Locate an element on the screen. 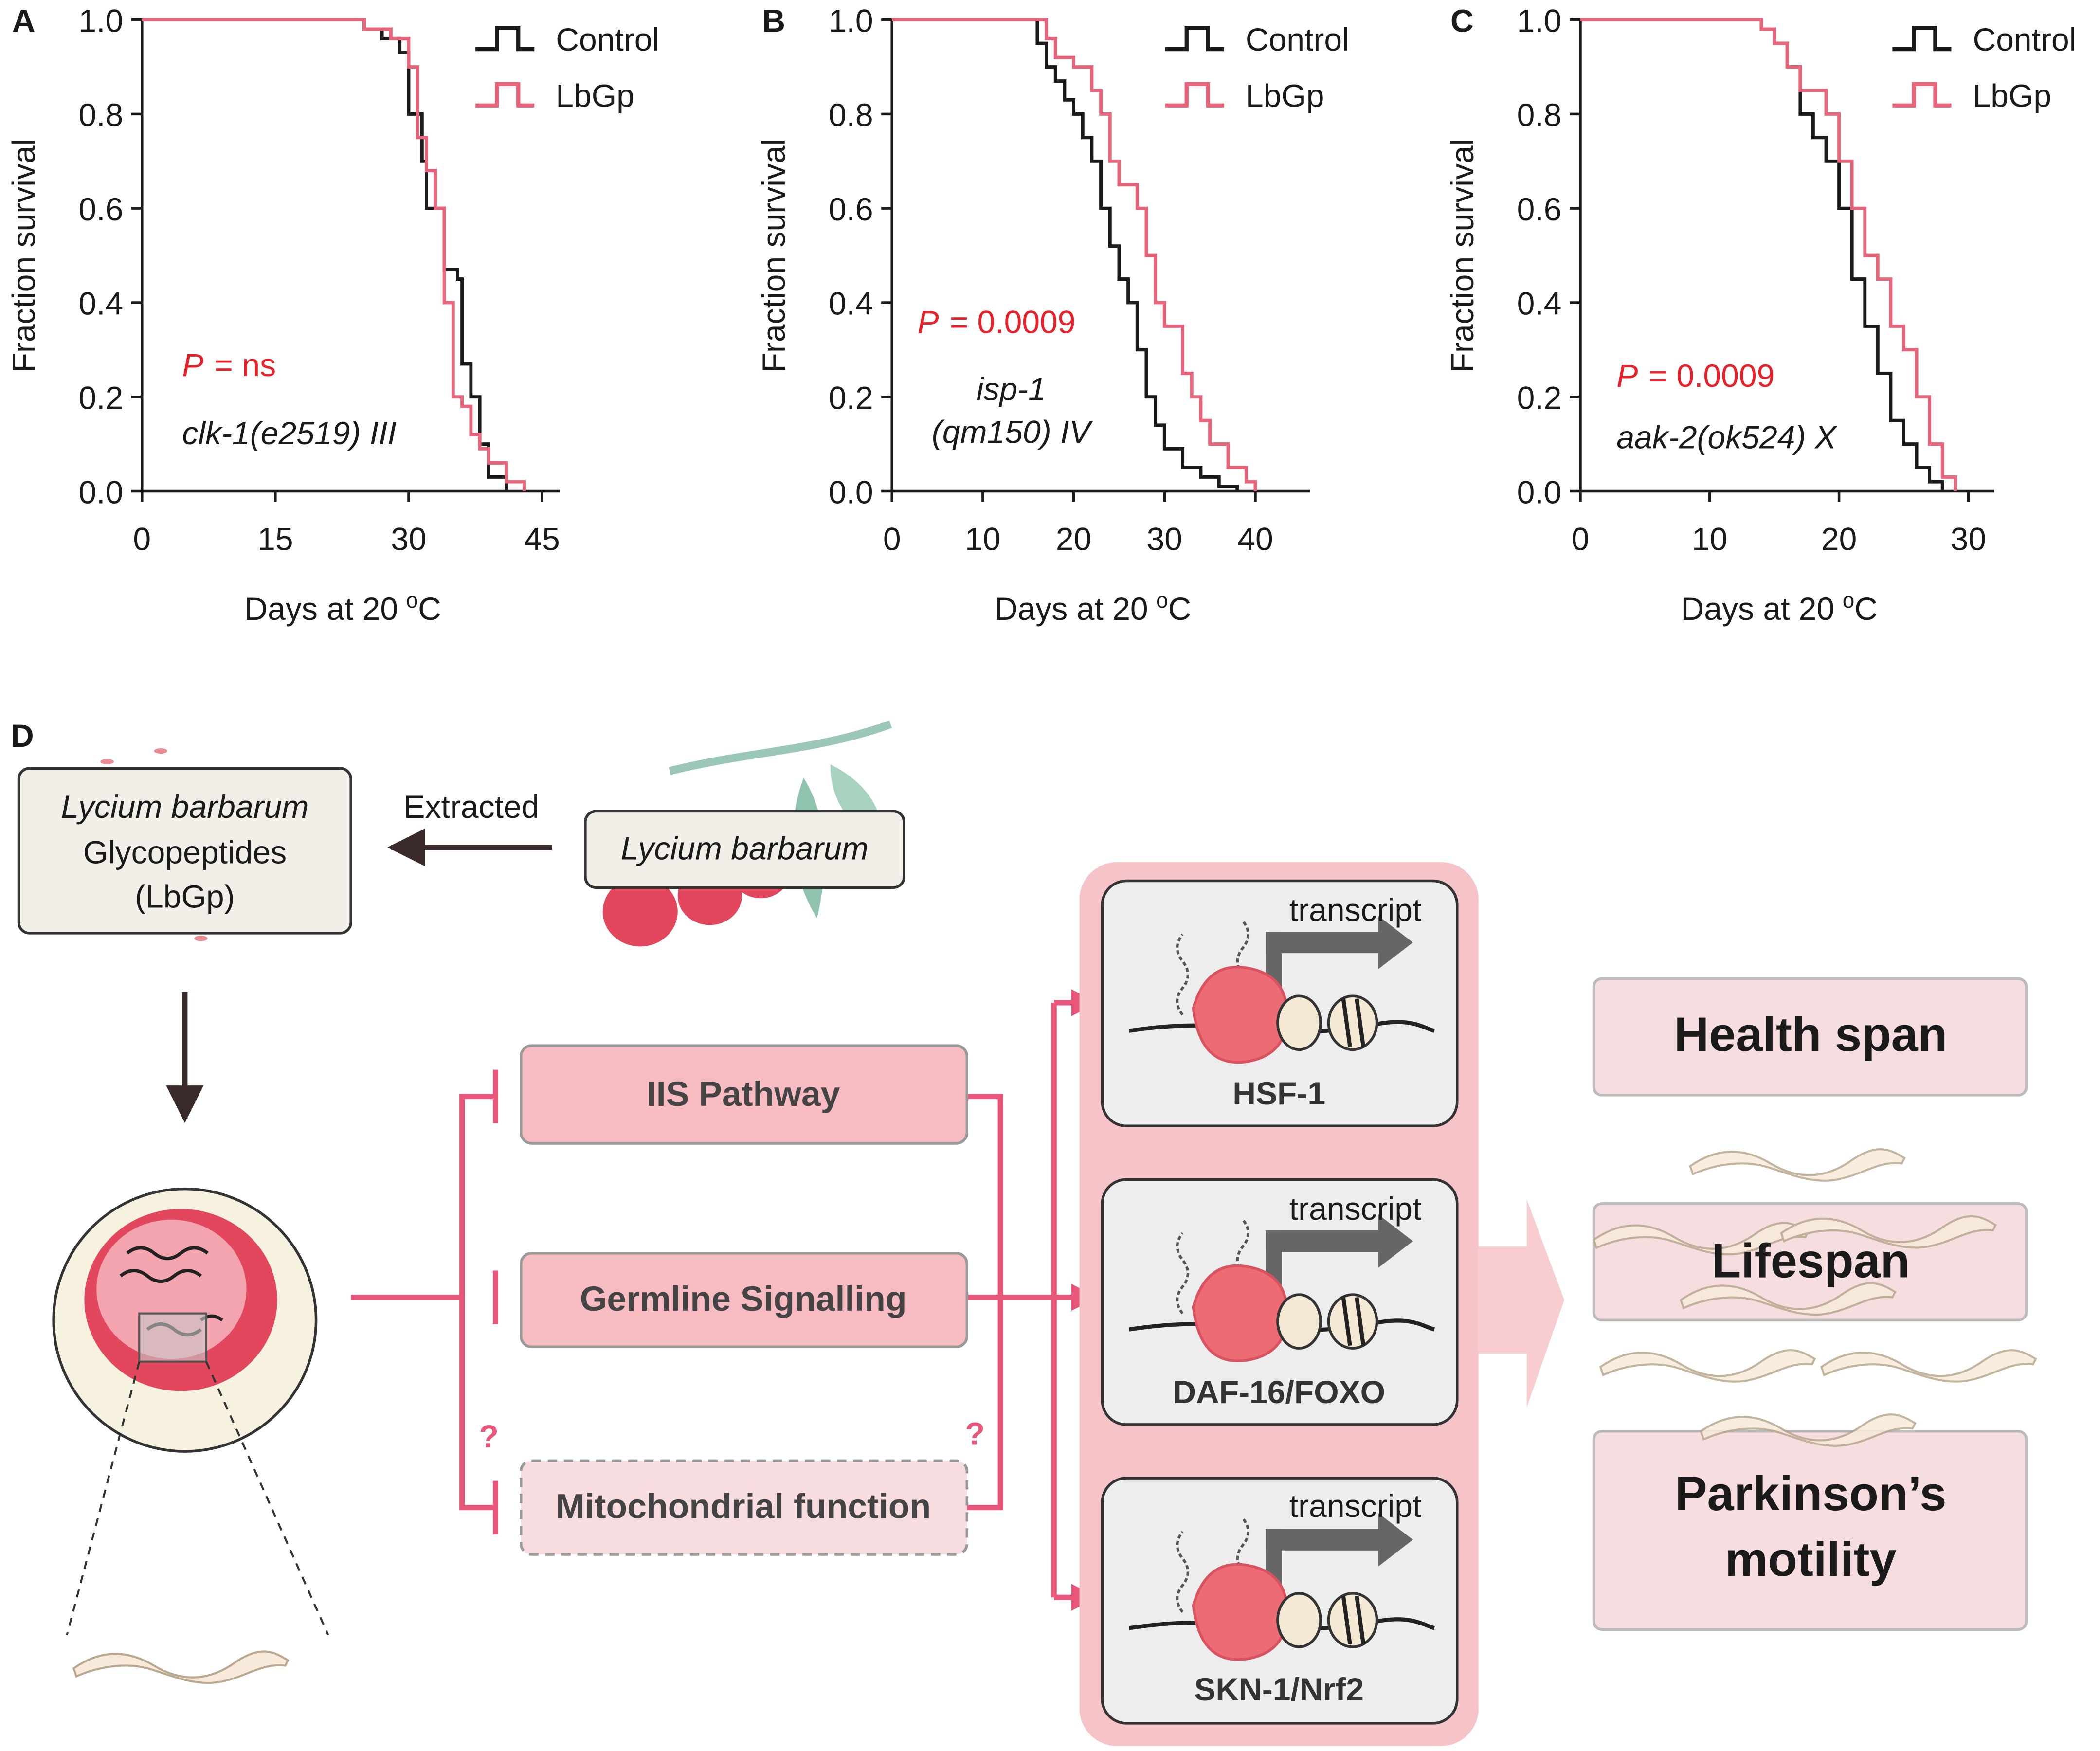  strain-label: aak-2(ok524) X is located at coordinates (1727, 437).